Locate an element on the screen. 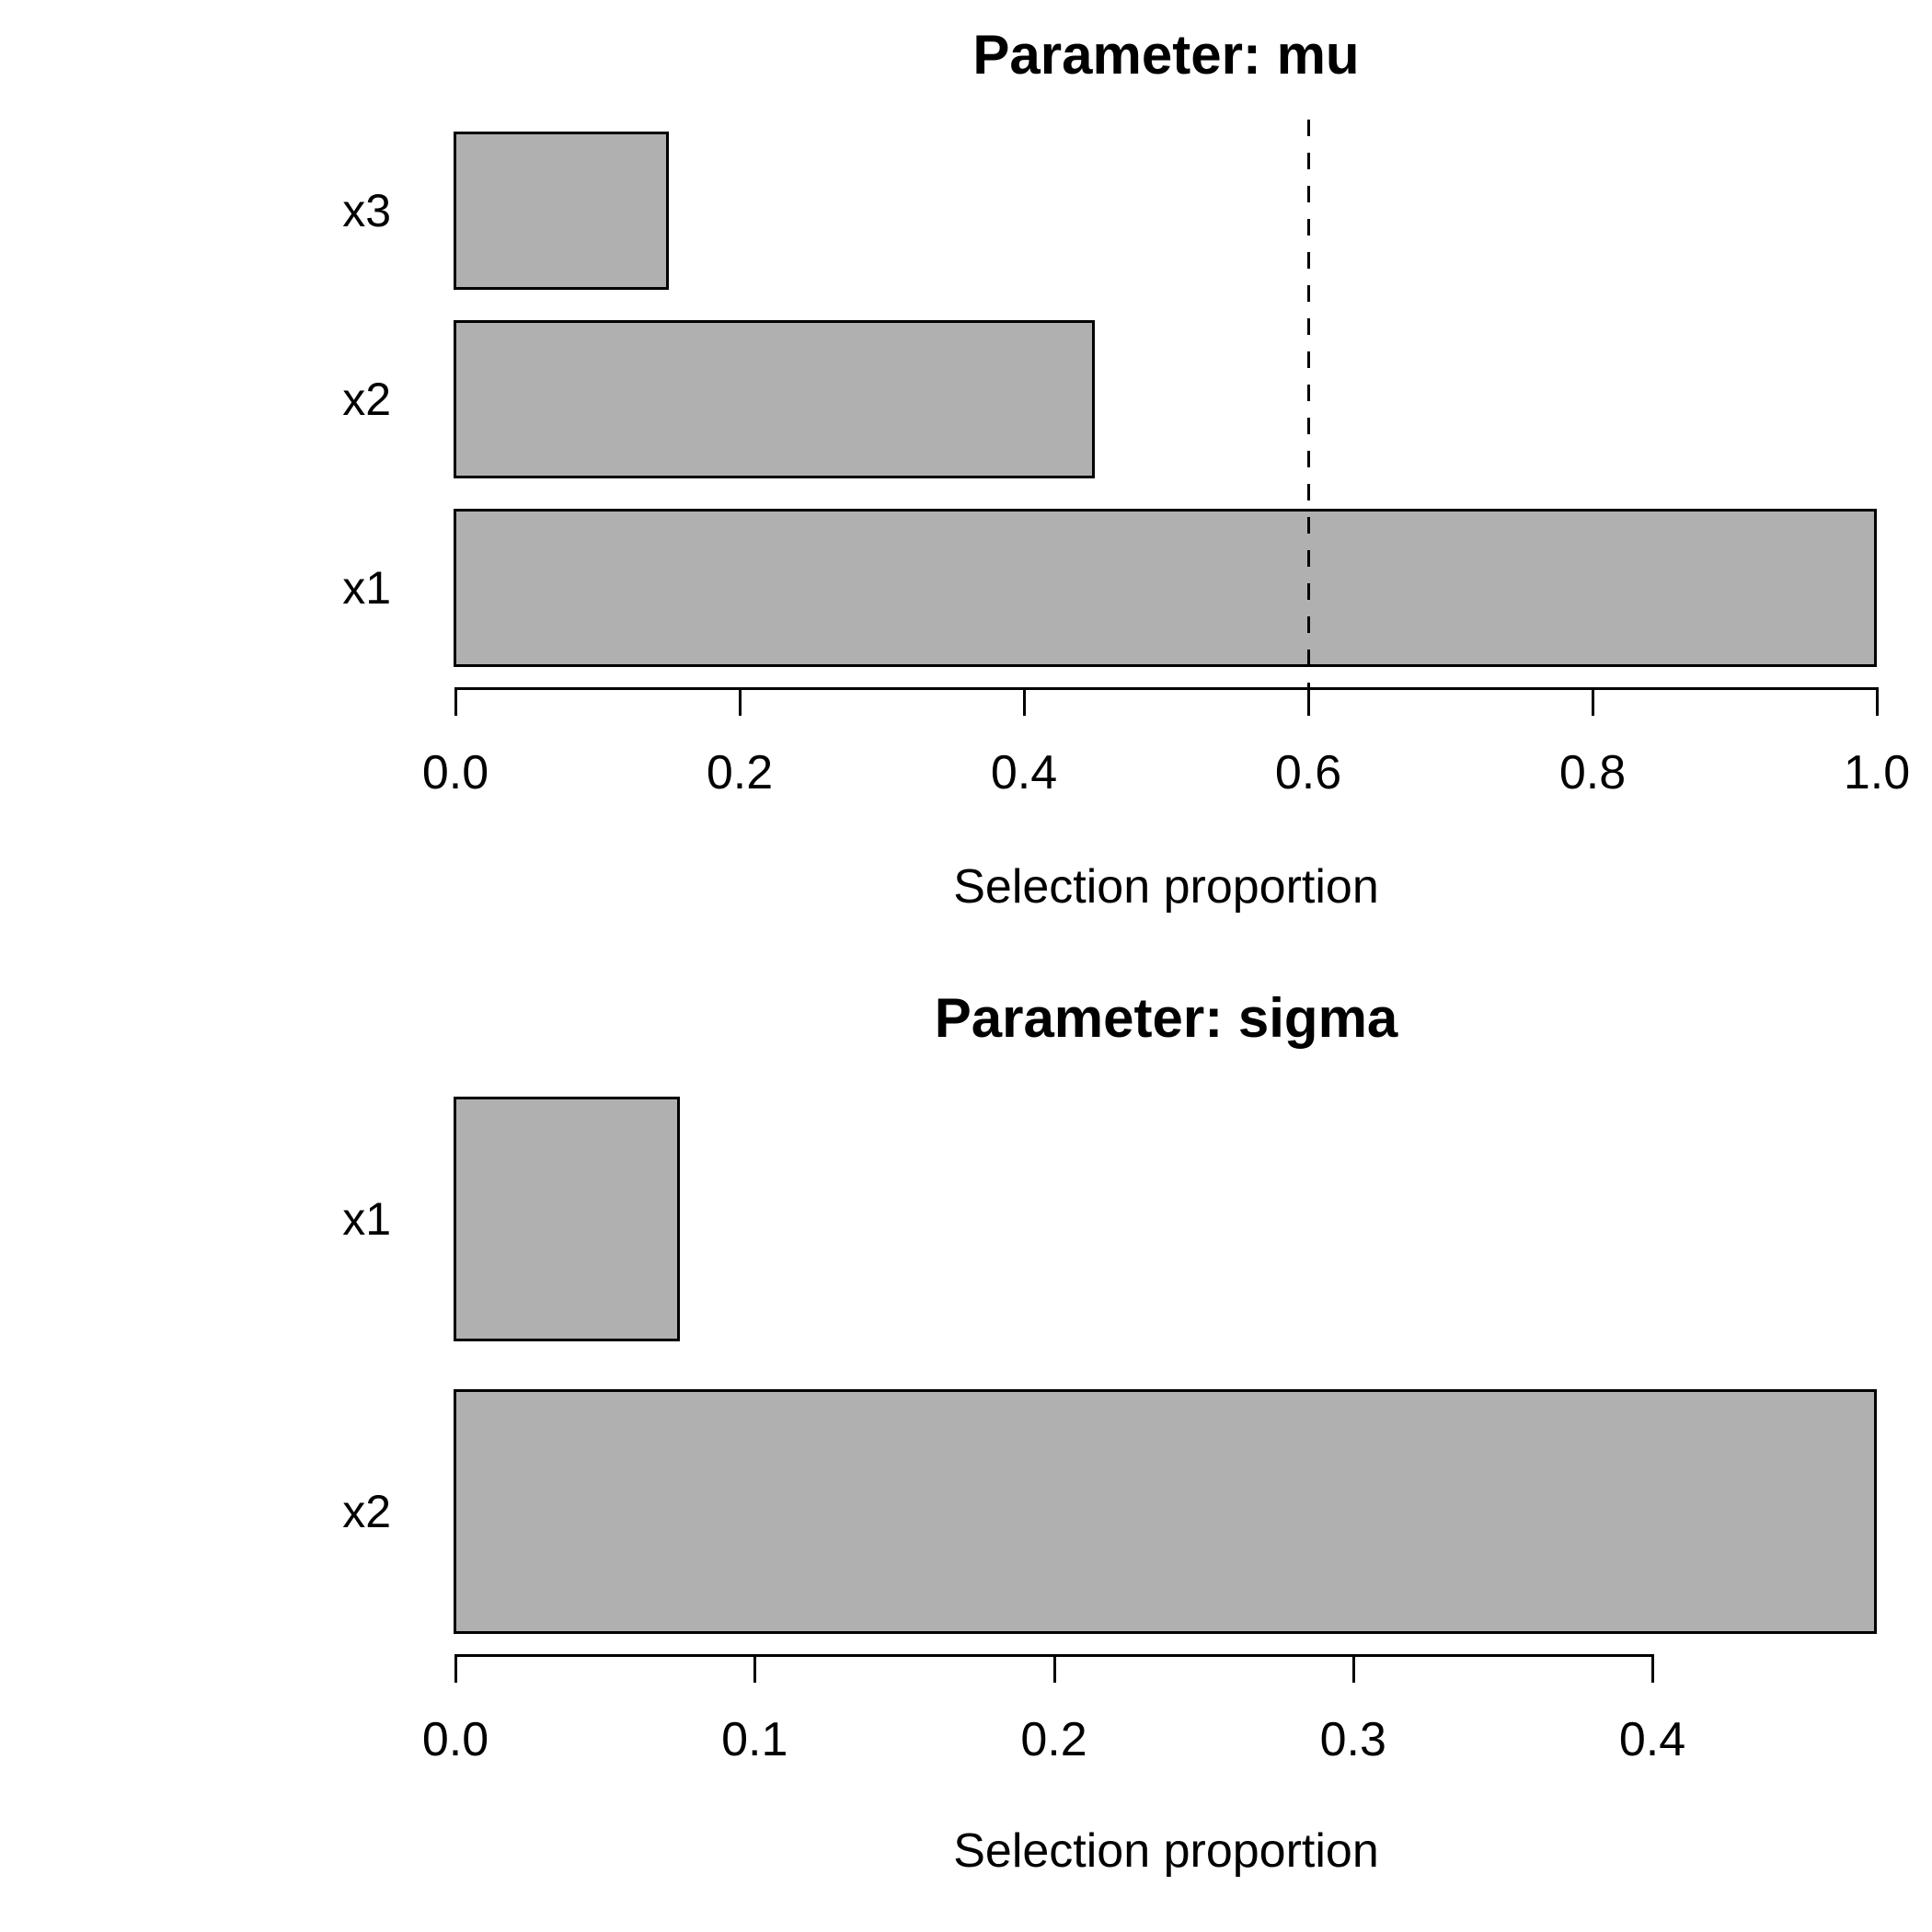 This screenshot has width=1932, height=1932. x-axis-tick-label: 1.0 is located at coordinates (1877, 772).